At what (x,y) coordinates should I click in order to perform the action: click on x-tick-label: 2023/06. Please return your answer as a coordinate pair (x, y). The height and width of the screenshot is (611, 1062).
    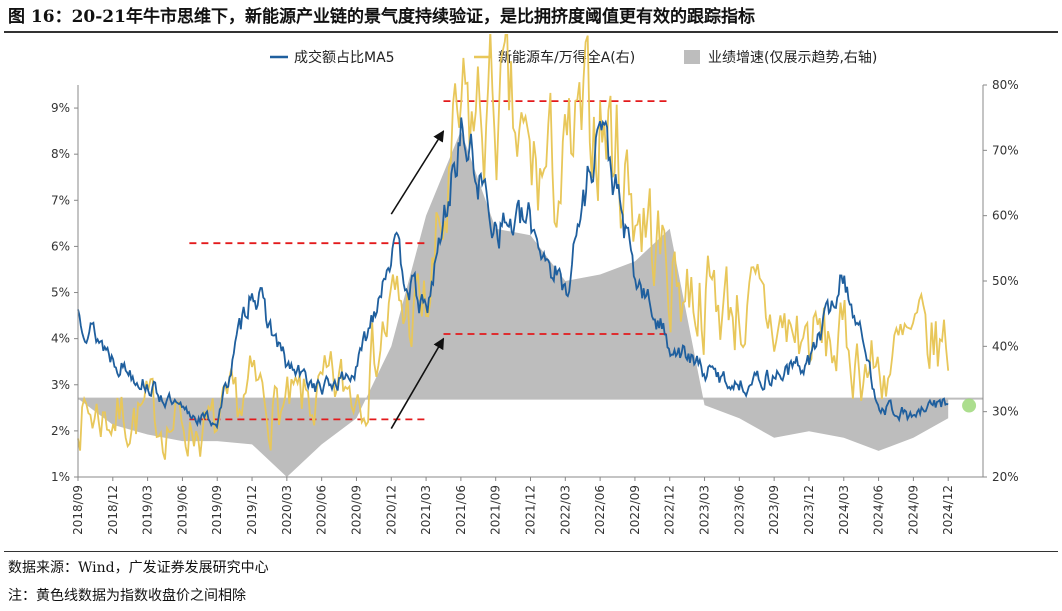
    Looking at the image, I should click on (739, 510).